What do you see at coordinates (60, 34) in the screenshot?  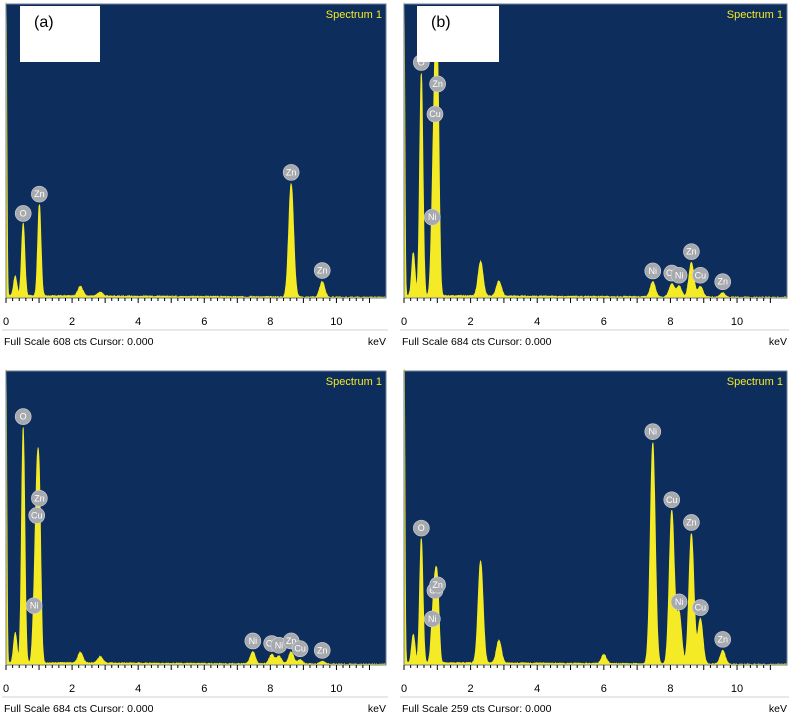 I see `panel-label-a: (a)` at bounding box center [60, 34].